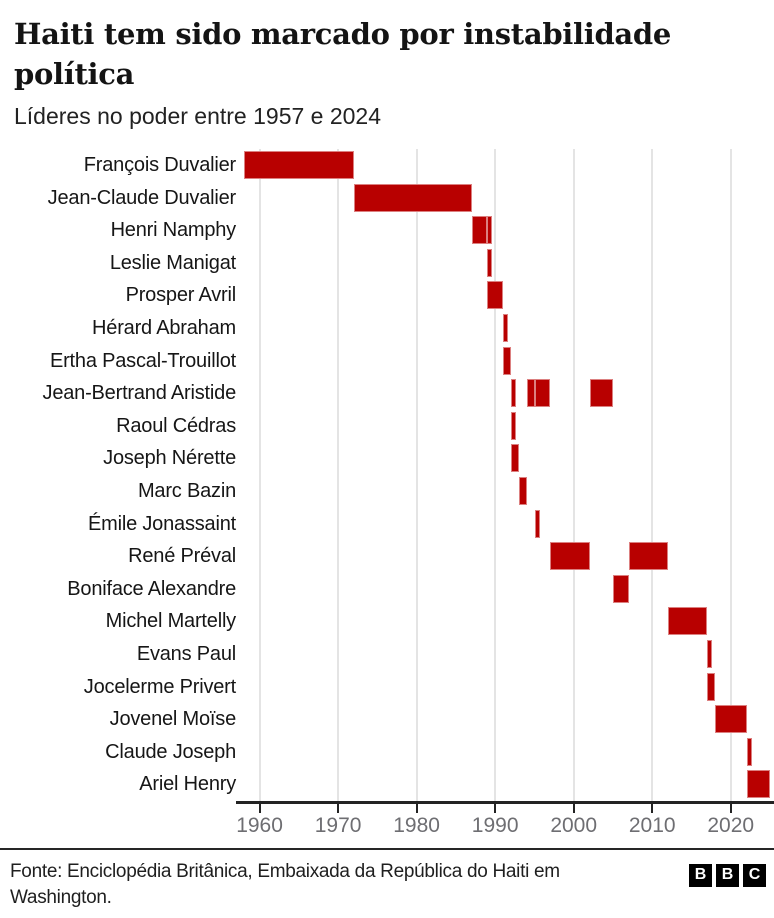 The width and height of the screenshot is (774, 918). Describe the element at coordinates (387, 361) in the screenshot. I see `leader-row: Ertha Pascal-Trouillot` at that location.